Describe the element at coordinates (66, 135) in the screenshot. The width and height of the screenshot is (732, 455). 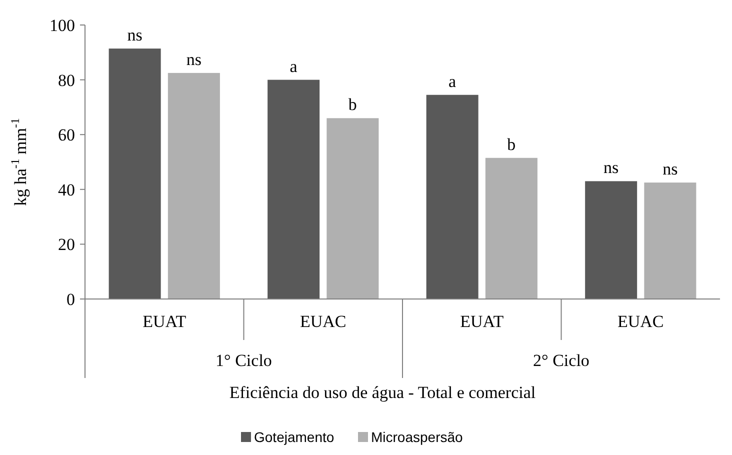
I see `y-tick-label: 60` at that location.